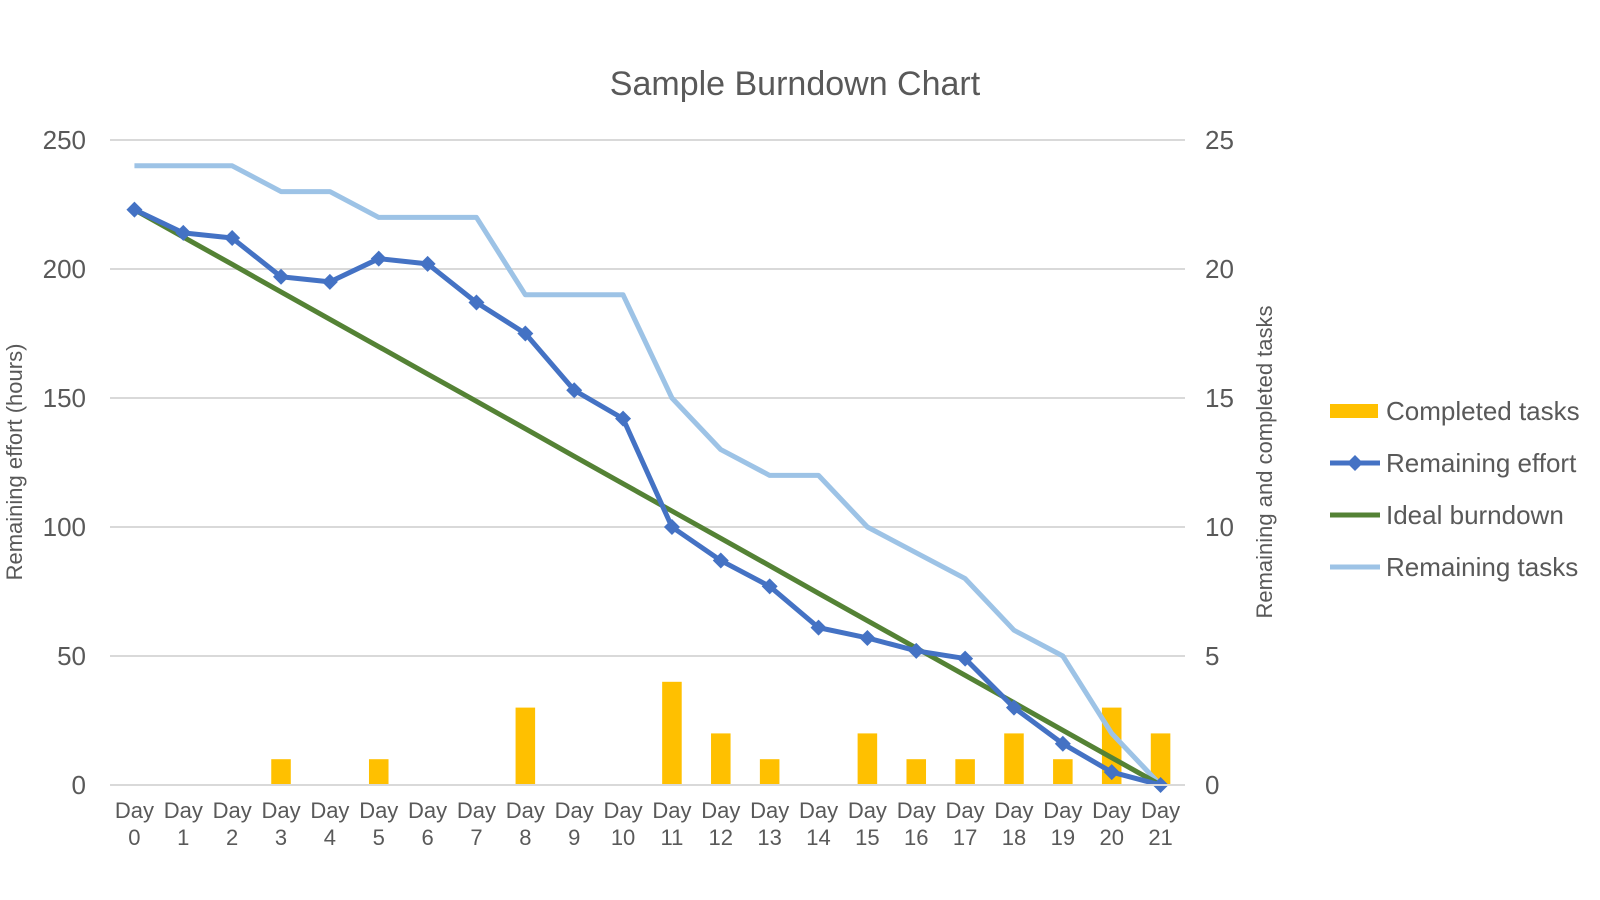 The width and height of the screenshot is (1600, 900). Describe the element at coordinates (623, 824) in the screenshot. I see `x-tick-label: Day 10` at that location.